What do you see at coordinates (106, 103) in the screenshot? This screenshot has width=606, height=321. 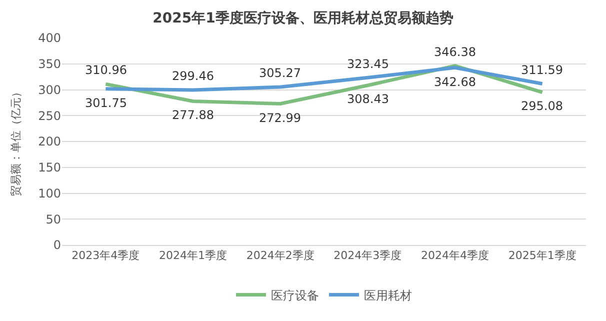 I see `data-label: 301.75` at bounding box center [106, 103].